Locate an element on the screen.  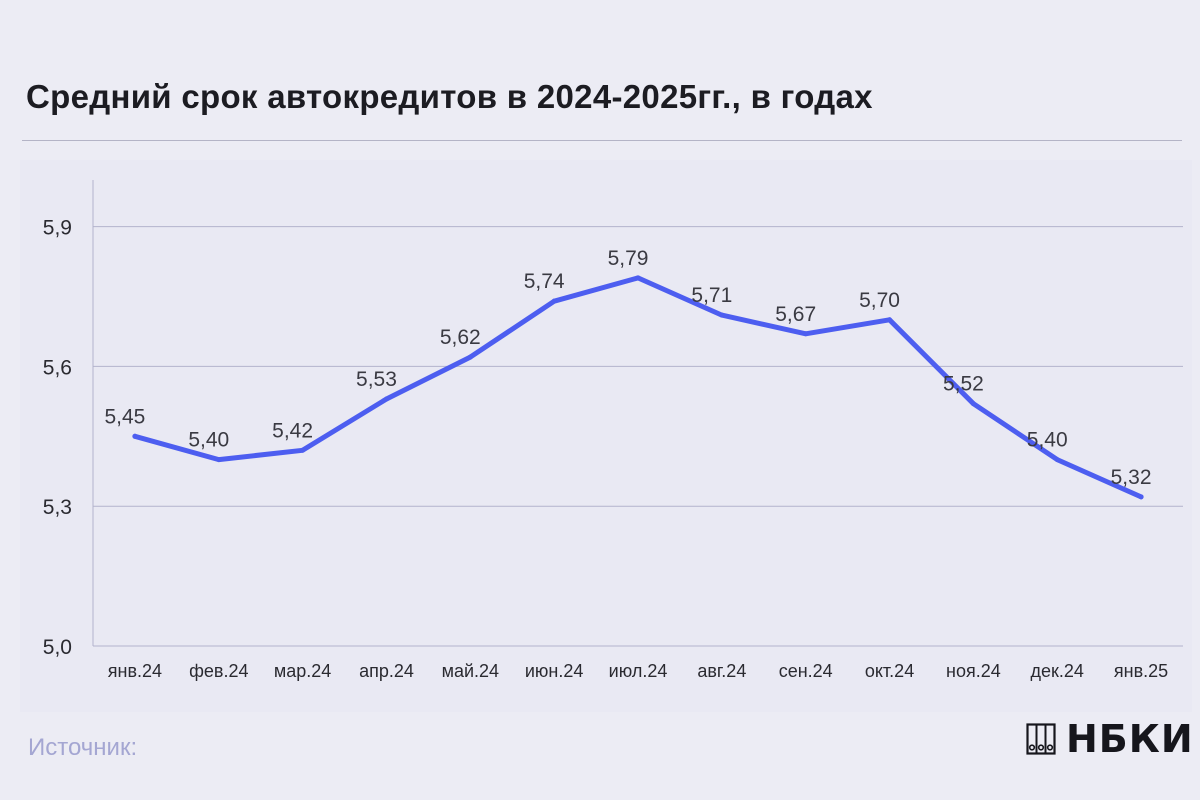
data-label: 5,67 is located at coordinates (795, 314).